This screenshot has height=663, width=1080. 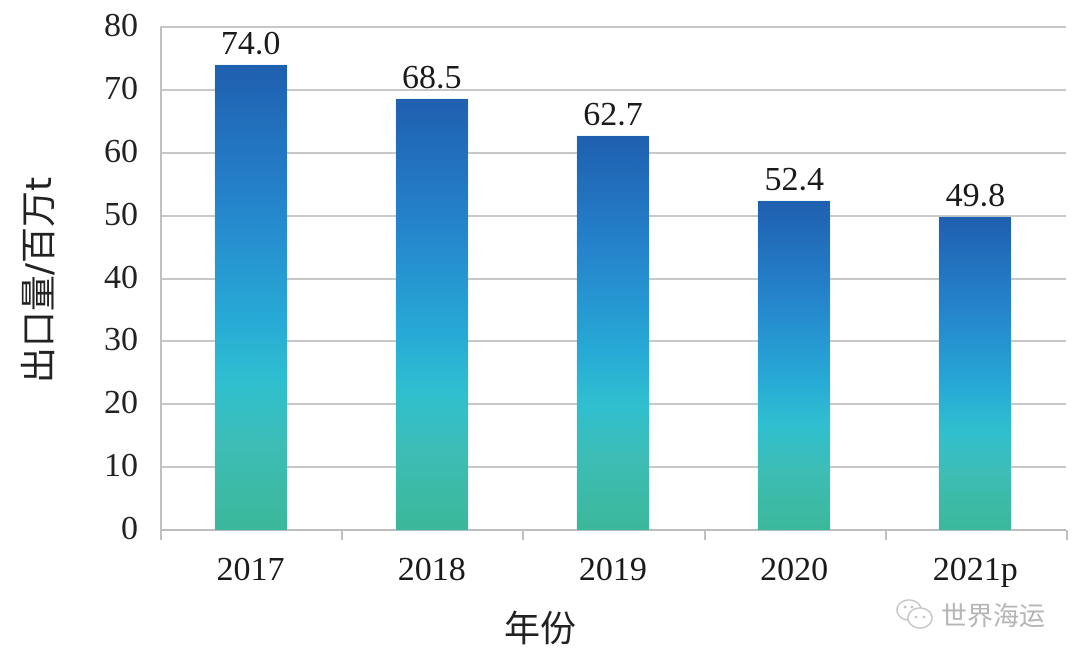 I want to click on y-tick-label: 0, so click(x=129, y=528).